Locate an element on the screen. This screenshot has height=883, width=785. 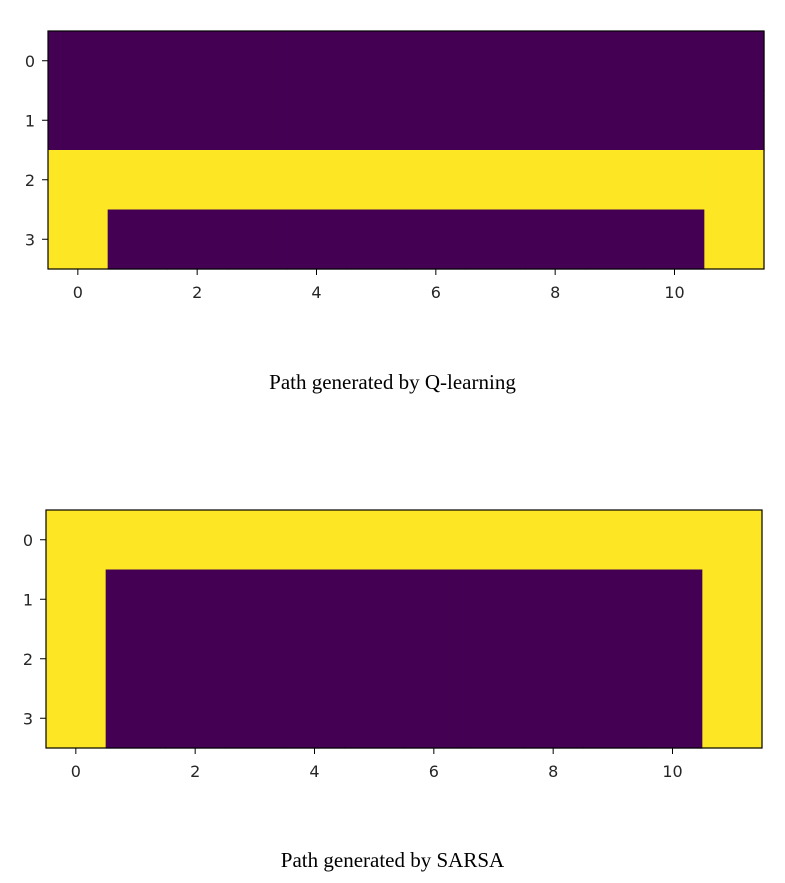
sarsa-cell-r3-c6 is located at coordinates (434, 718).